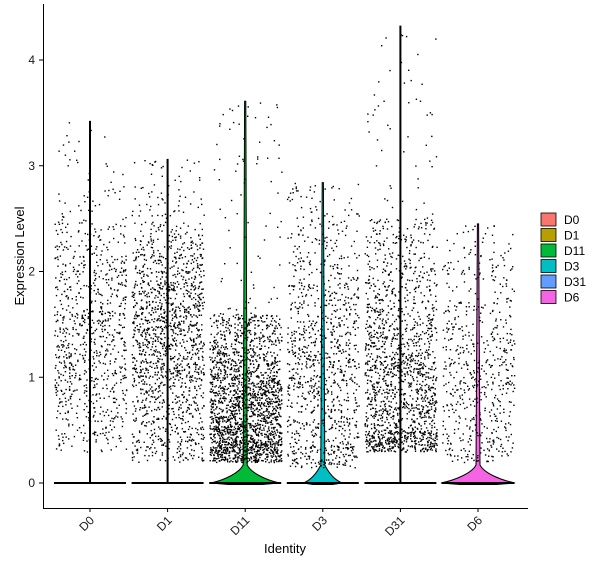 The image size is (600, 568). I want to click on violin-D31, so click(400, 254).